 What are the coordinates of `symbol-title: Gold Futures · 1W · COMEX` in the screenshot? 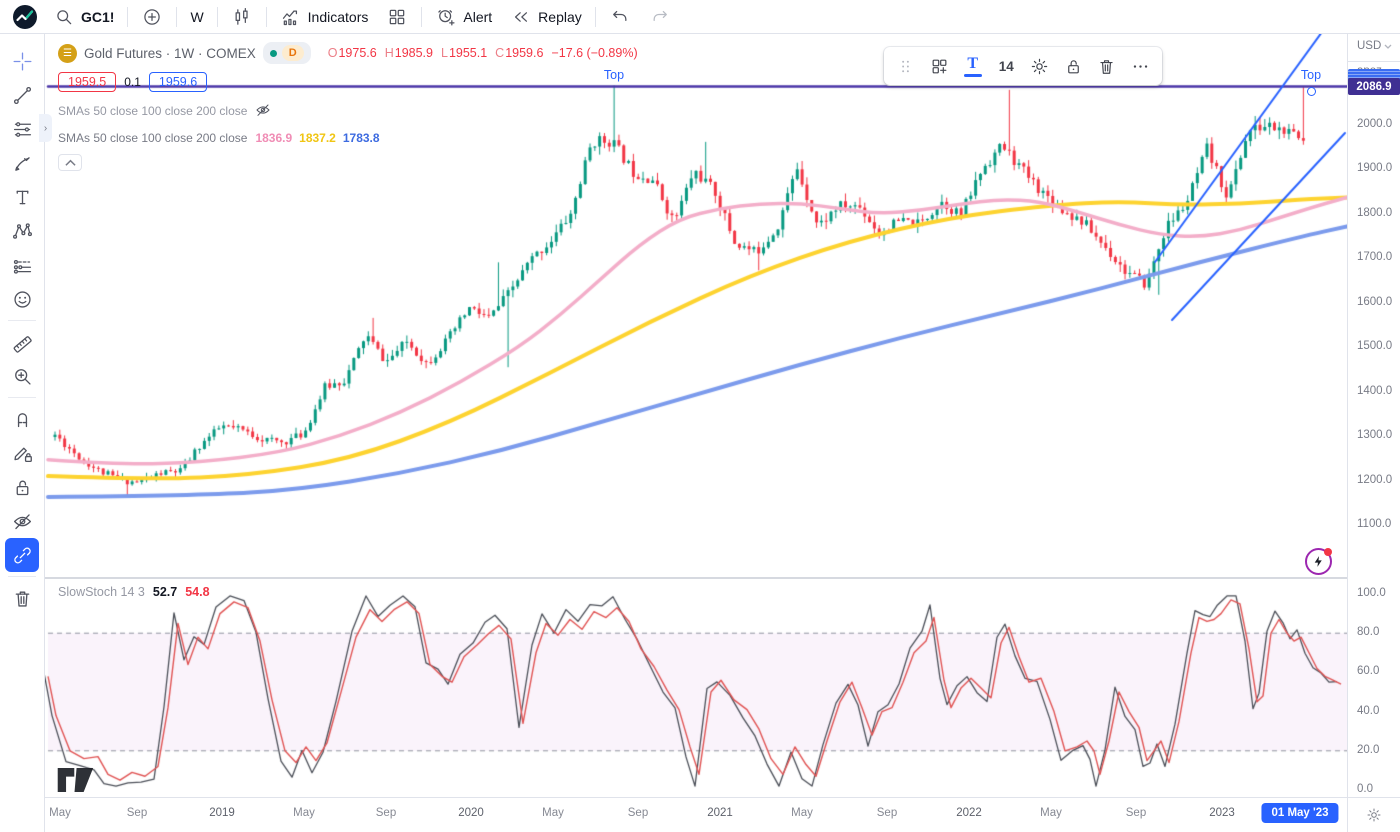 It's located at (170, 53).